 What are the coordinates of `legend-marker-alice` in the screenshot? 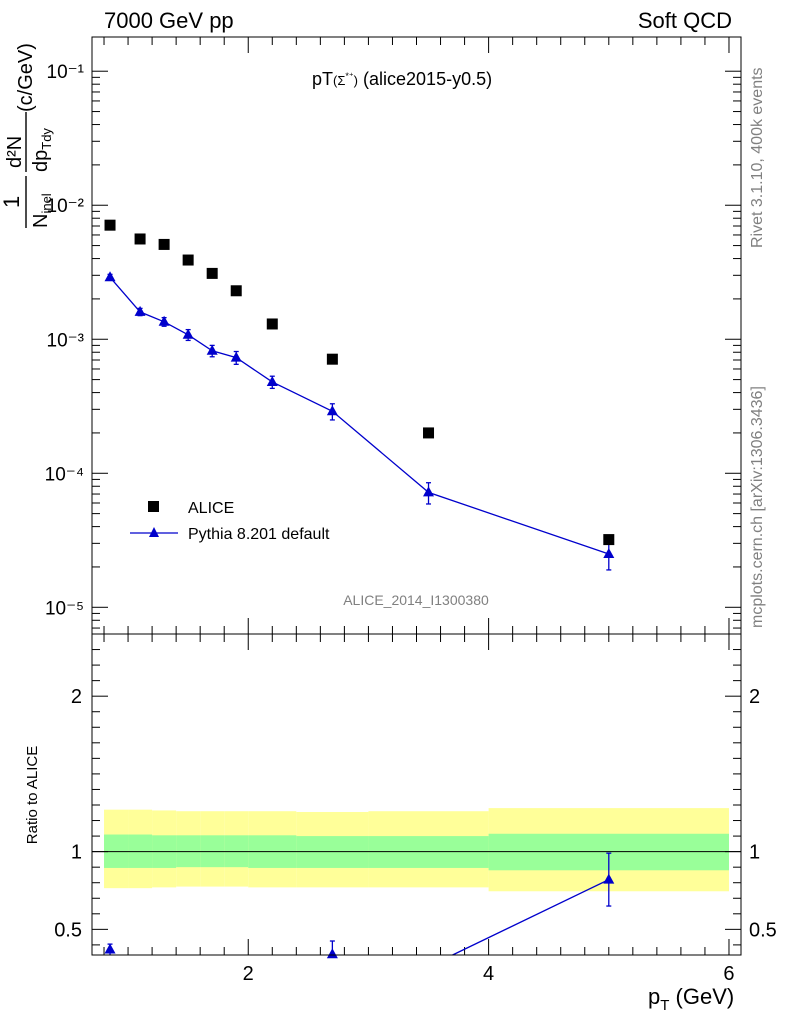 It's located at (153, 506).